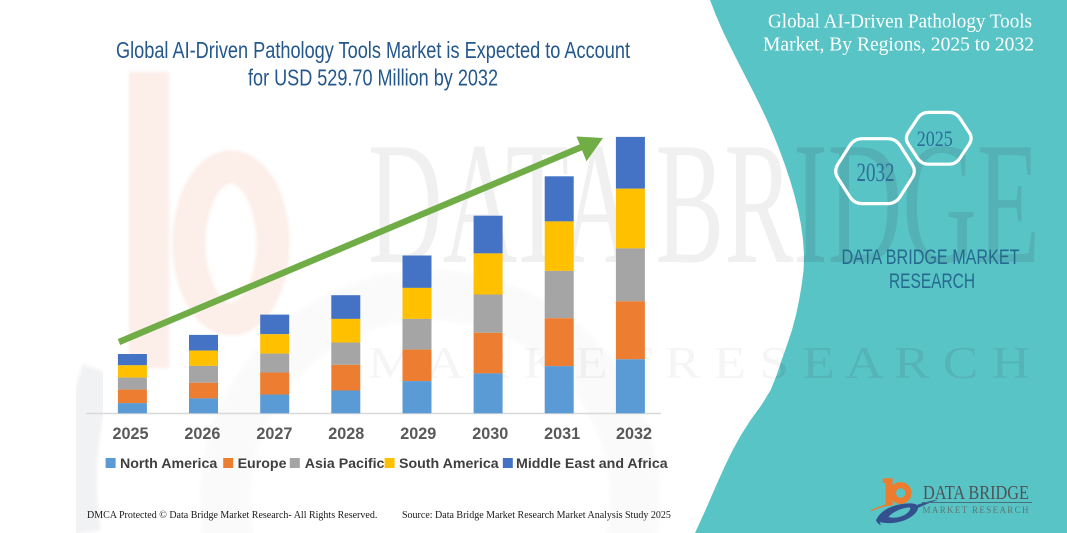 The height and width of the screenshot is (533, 1067). I want to click on svg-text:Global AI-Driven Pathology Too: Global AI-Driven Pathology Tools, so click(900, 22).